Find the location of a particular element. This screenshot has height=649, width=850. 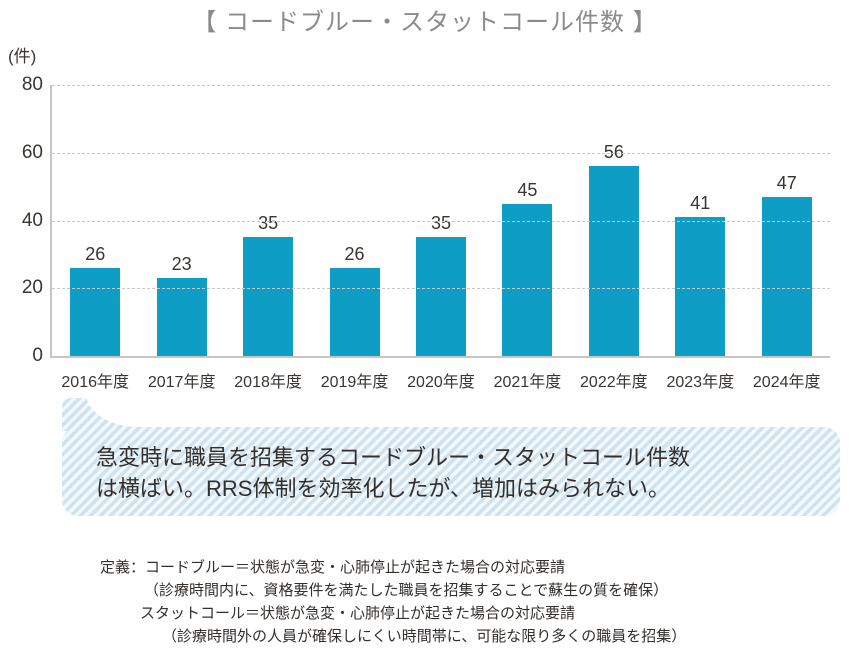

speech-bubble-line-2: は横ばい。RRS体制を効率化したが、増加はみられない。 is located at coordinates (383, 488).